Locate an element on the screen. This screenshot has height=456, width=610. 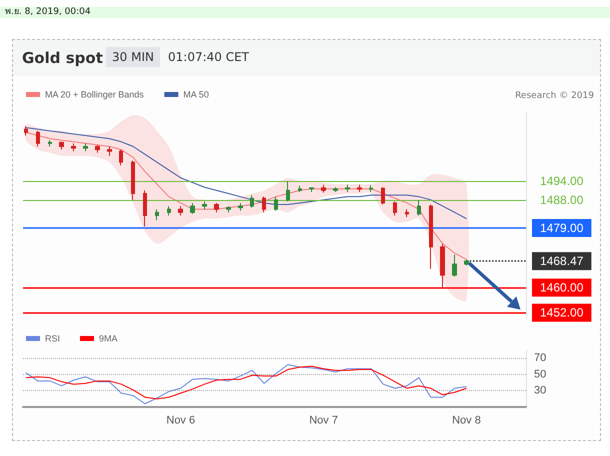
y-tick-label: 30 is located at coordinates (540, 390).